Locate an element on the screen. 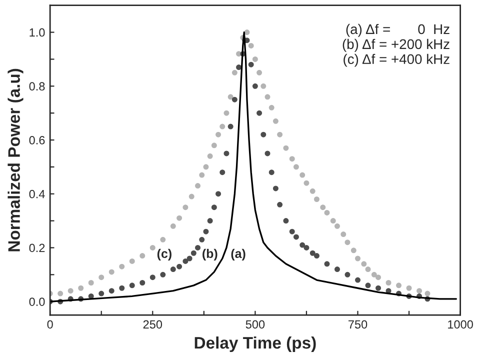  x-tick-label: 500 is located at coordinates (255, 324).